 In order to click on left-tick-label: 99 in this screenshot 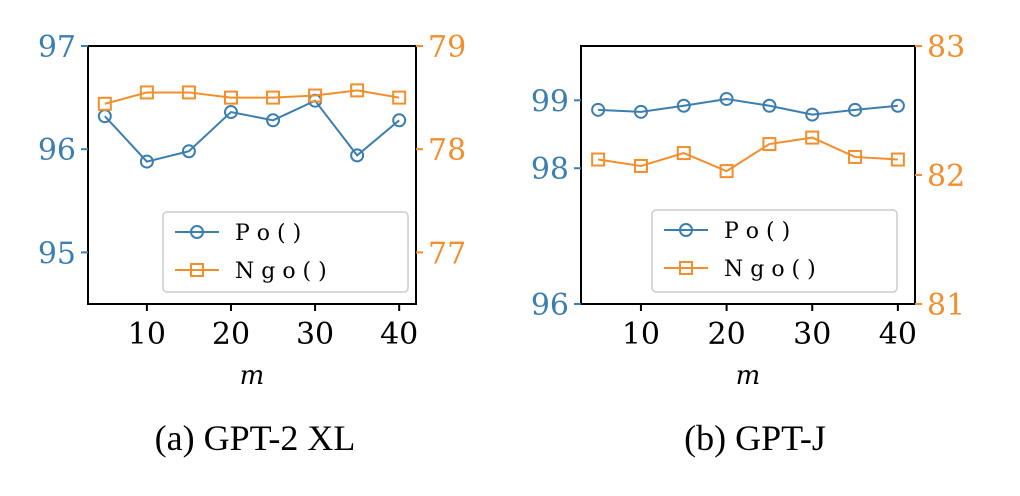, I will do `click(550, 101)`.